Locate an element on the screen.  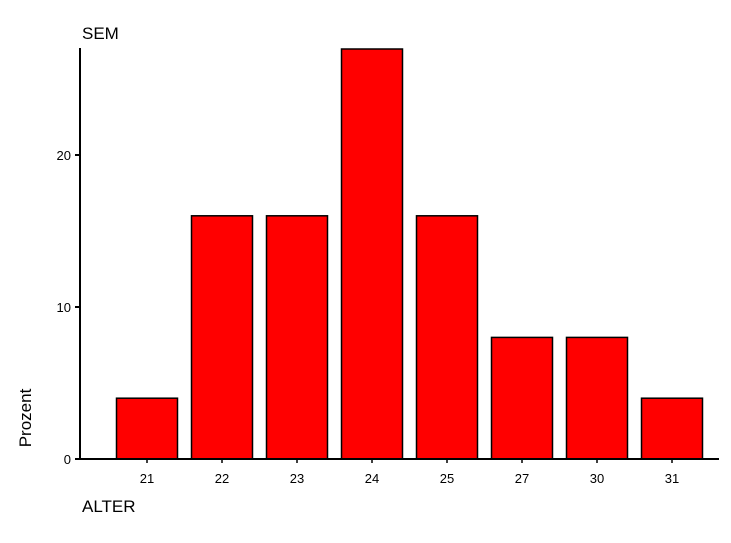
y-tick-label-0: 0 is located at coordinates (67, 459).